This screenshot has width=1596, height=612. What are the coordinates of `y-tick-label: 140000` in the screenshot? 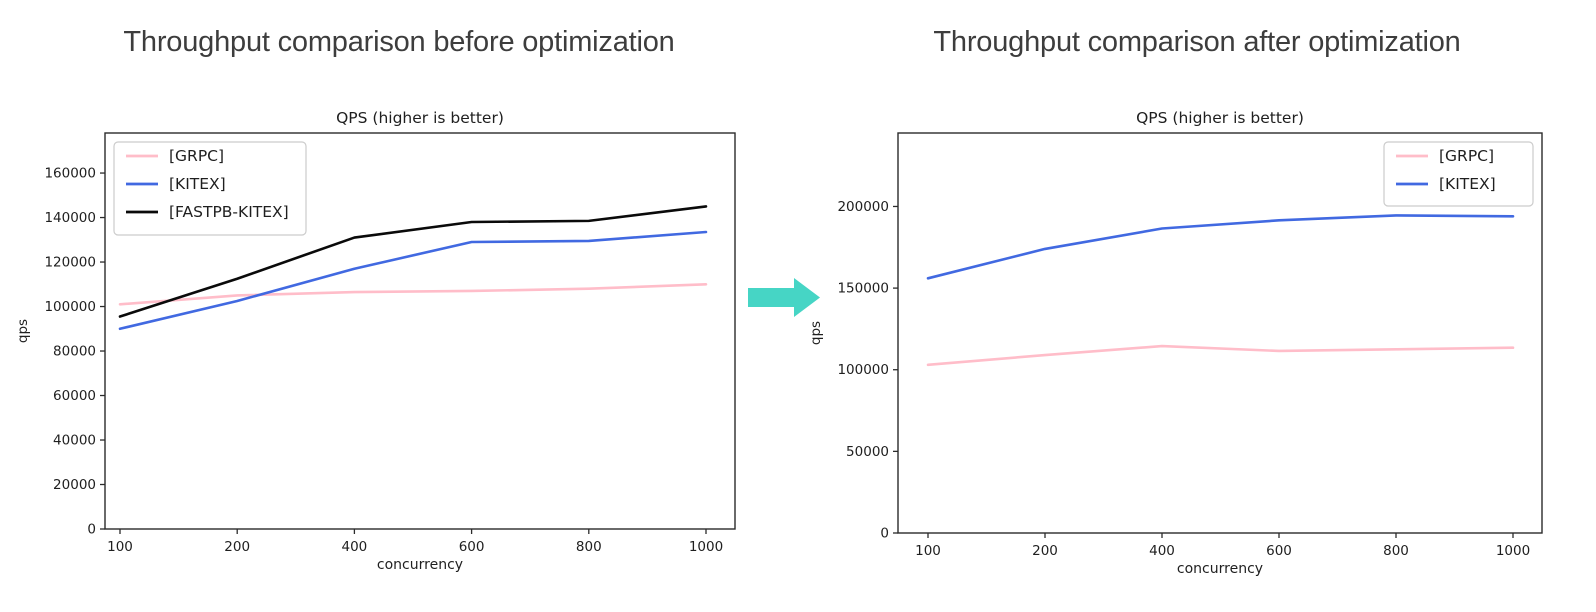 It's located at (70, 218).